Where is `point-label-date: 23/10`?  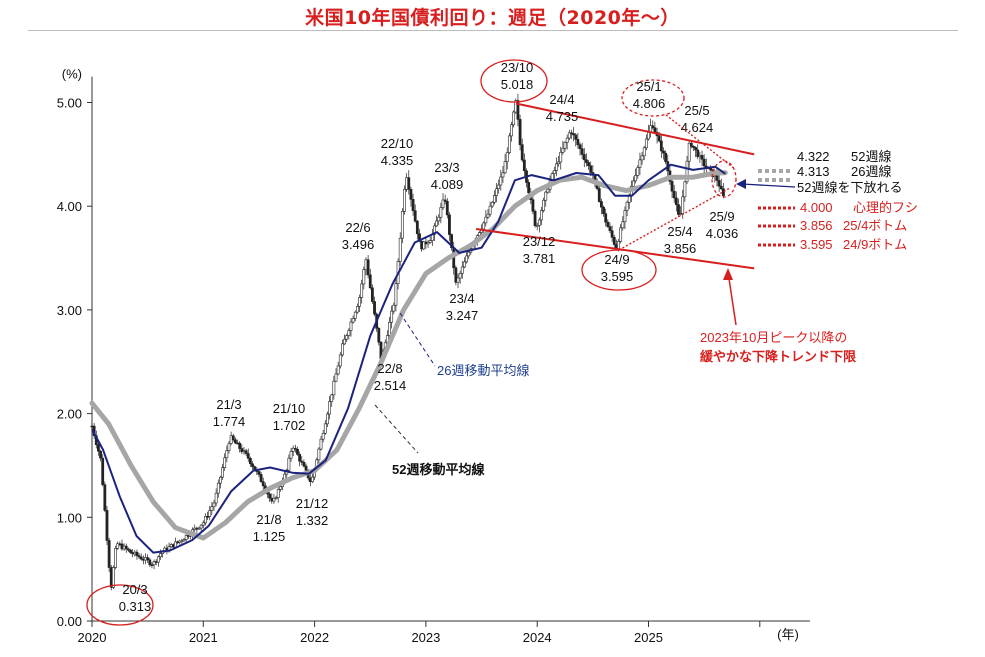
point-label-date: 23/10 is located at coordinates (517, 67).